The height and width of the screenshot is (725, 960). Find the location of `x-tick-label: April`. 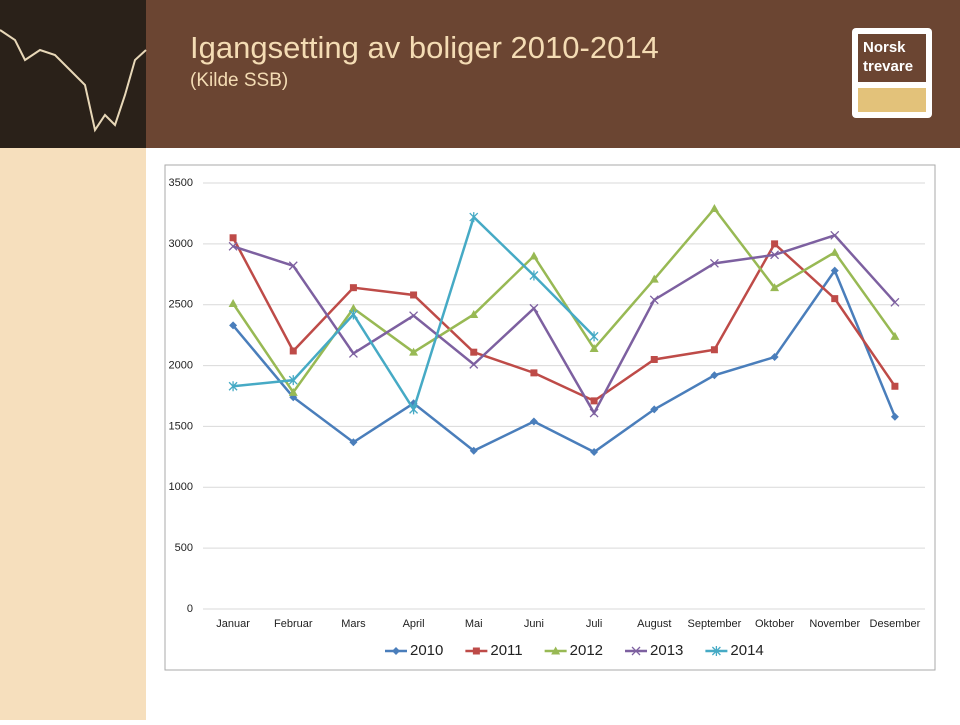

x-tick-label: April is located at coordinates (414, 624).